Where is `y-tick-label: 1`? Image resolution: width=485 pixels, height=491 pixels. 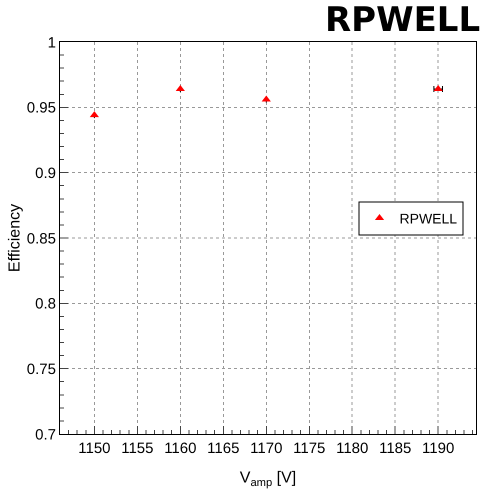 y-tick-label: 1 is located at coordinates (52, 43).